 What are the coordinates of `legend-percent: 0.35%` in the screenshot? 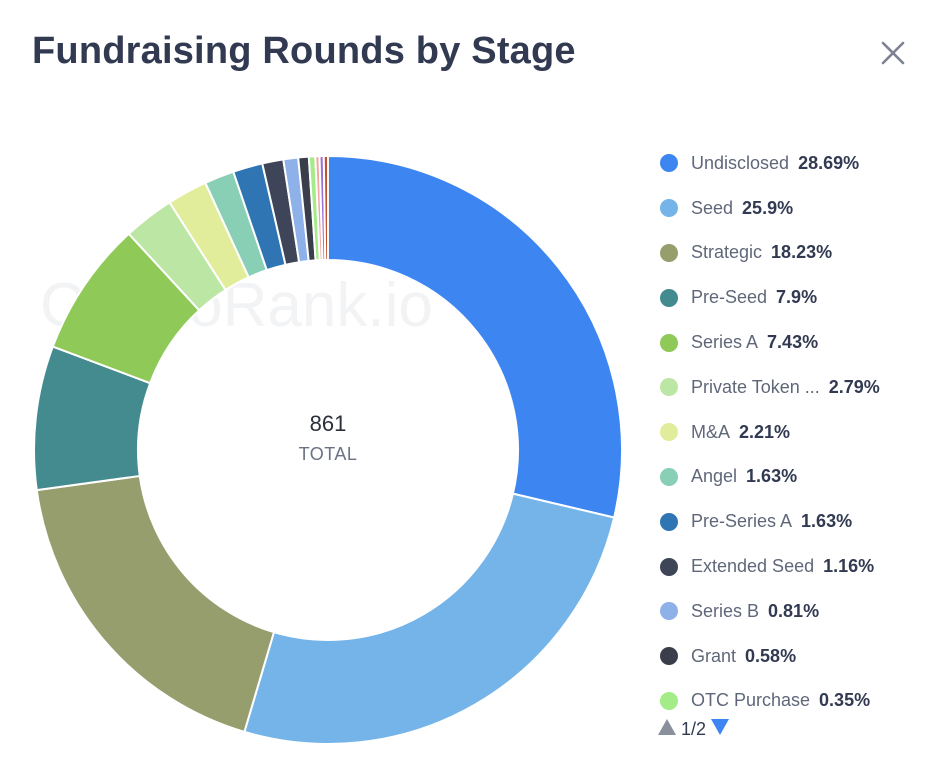 It's located at (845, 700).